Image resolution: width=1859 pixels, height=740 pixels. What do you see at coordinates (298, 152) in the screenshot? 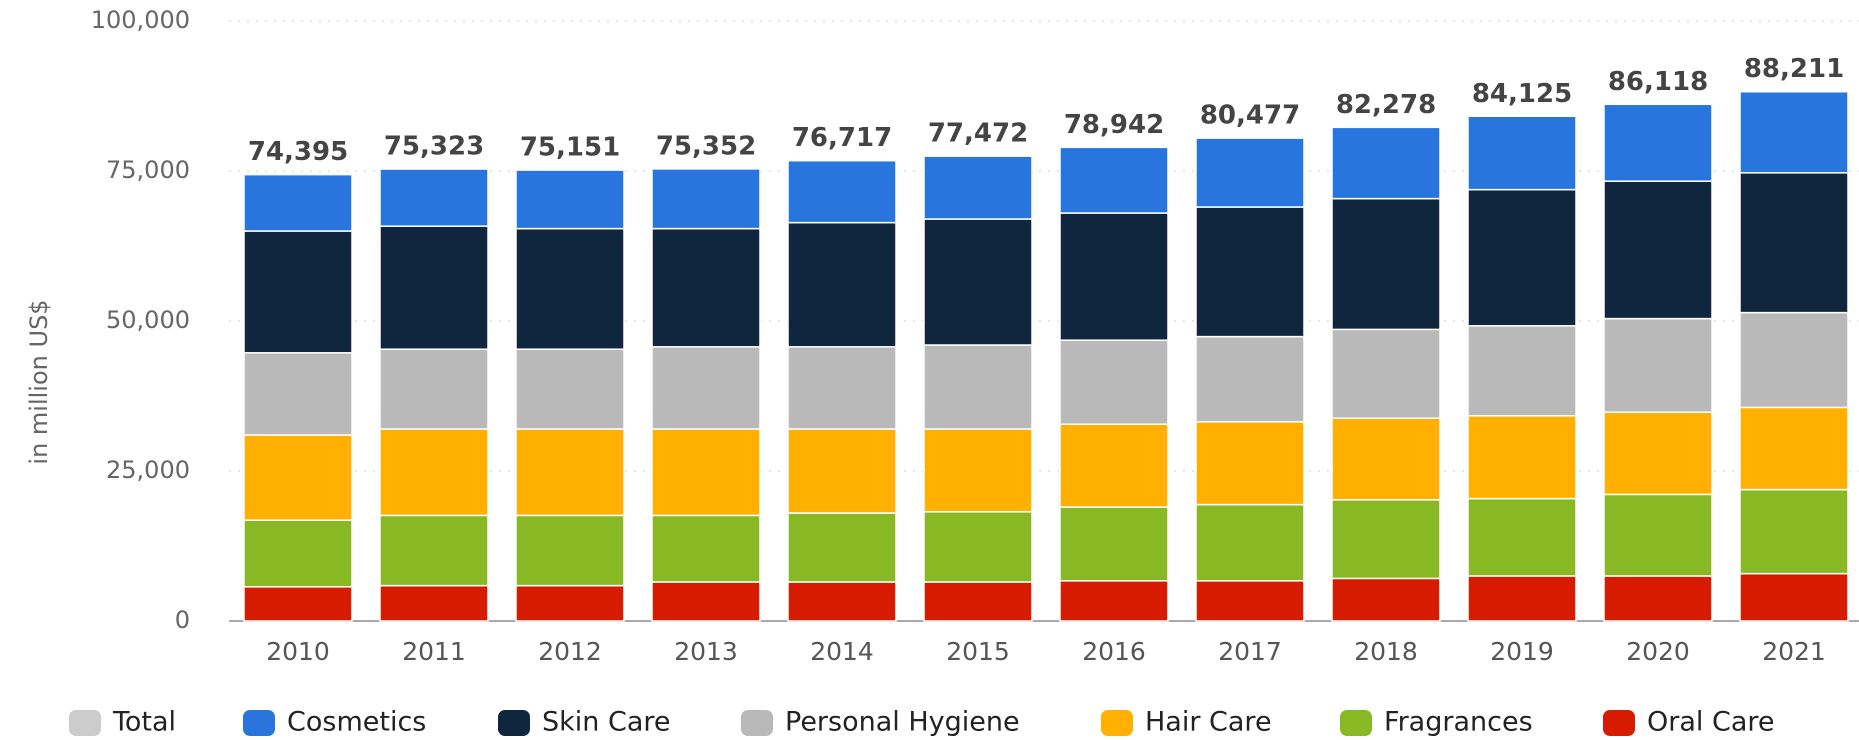
I see `total-label: 74,395` at bounding box center [298, 152].